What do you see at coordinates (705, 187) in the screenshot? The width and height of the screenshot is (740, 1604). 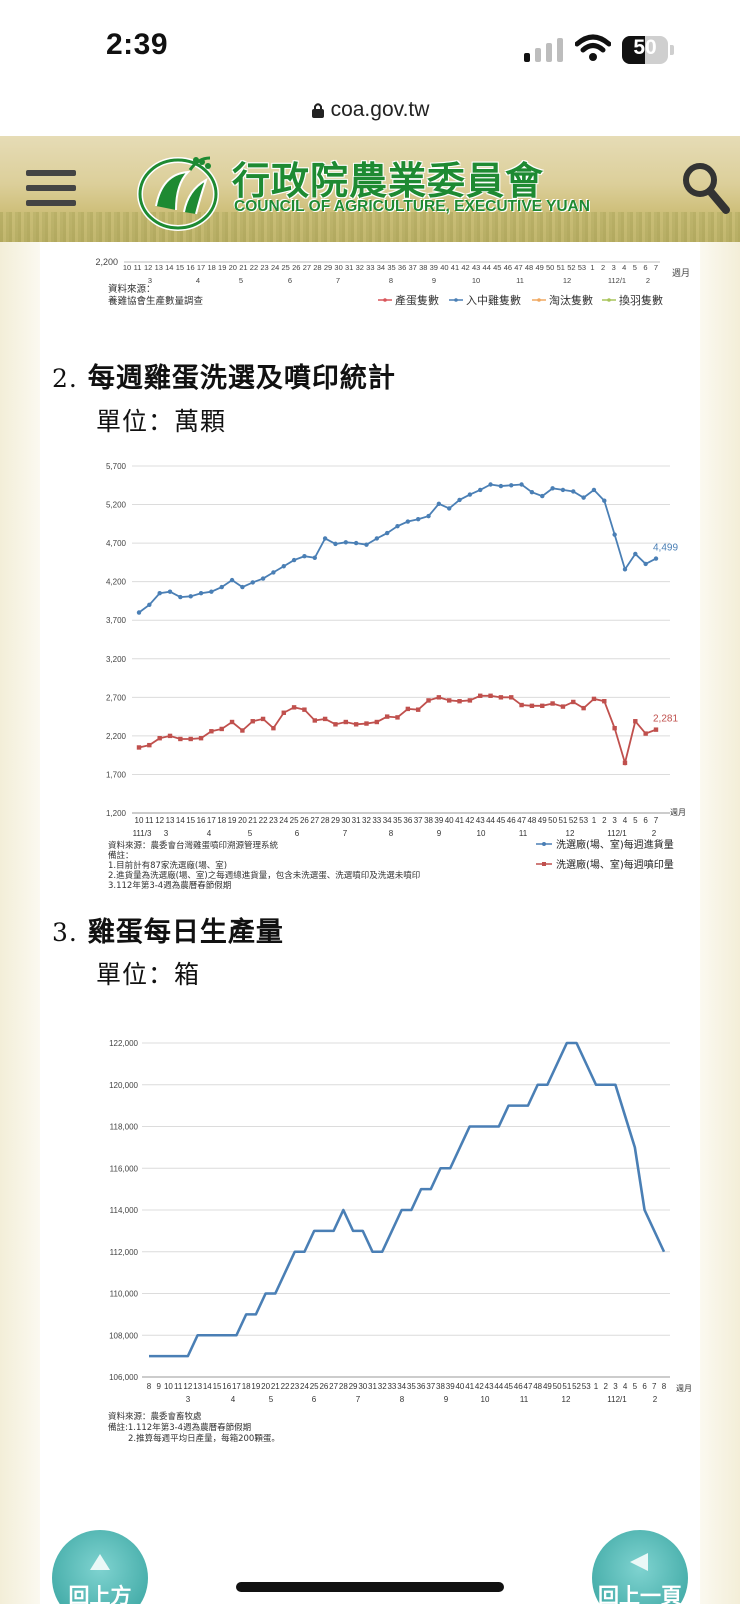 I see `search-icon` at bounding box center [705, 187].